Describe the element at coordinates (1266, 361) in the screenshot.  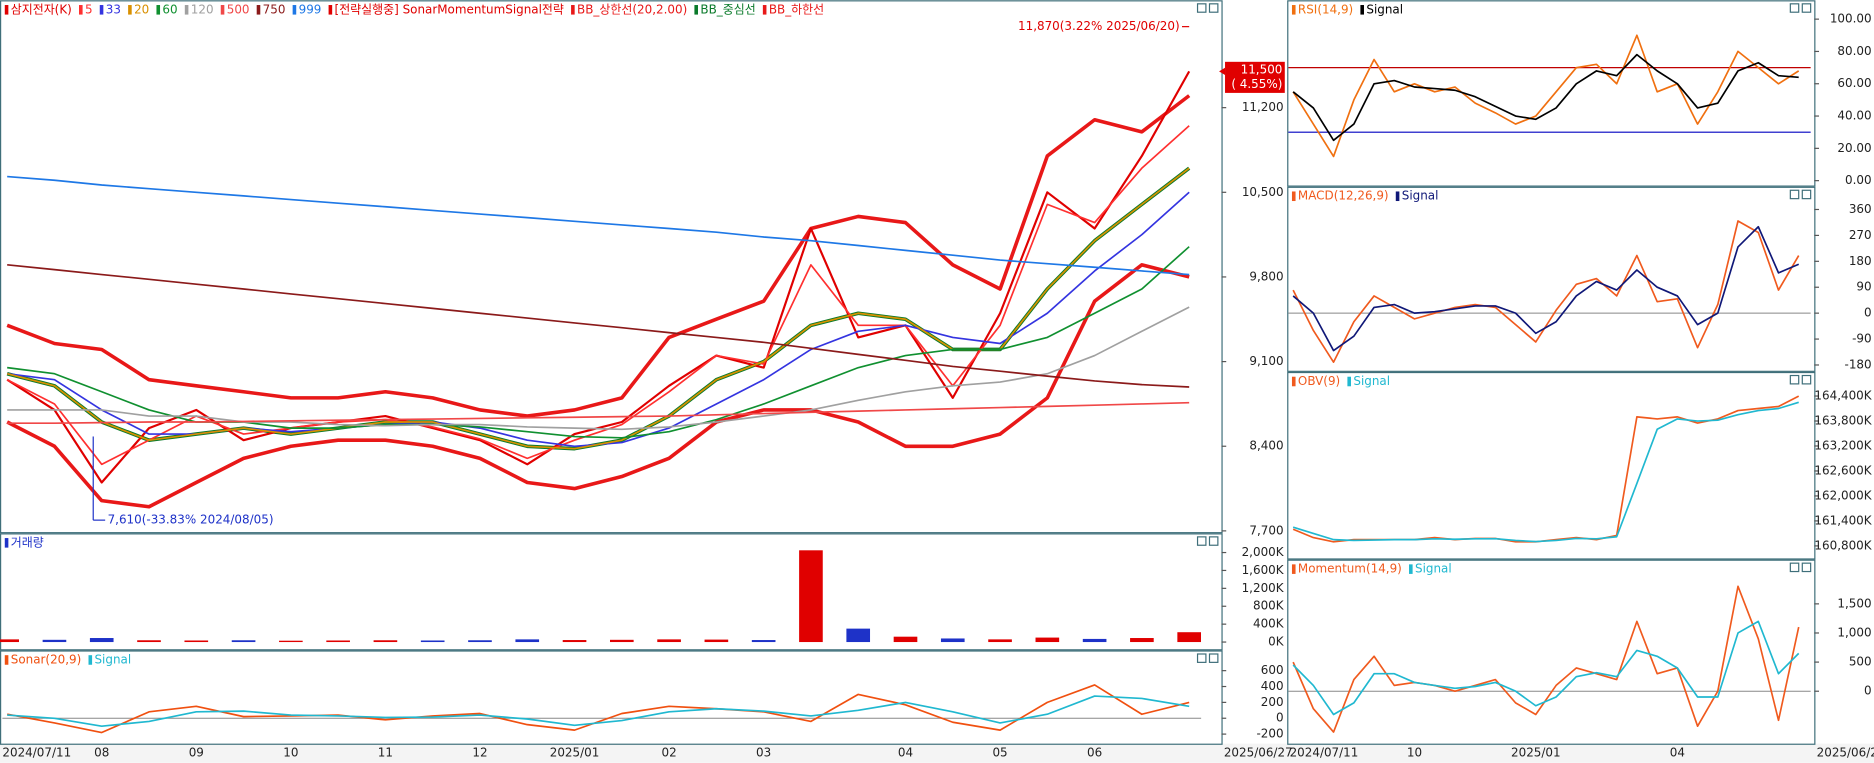
I see `y-tick-label: 9,100` at that location.